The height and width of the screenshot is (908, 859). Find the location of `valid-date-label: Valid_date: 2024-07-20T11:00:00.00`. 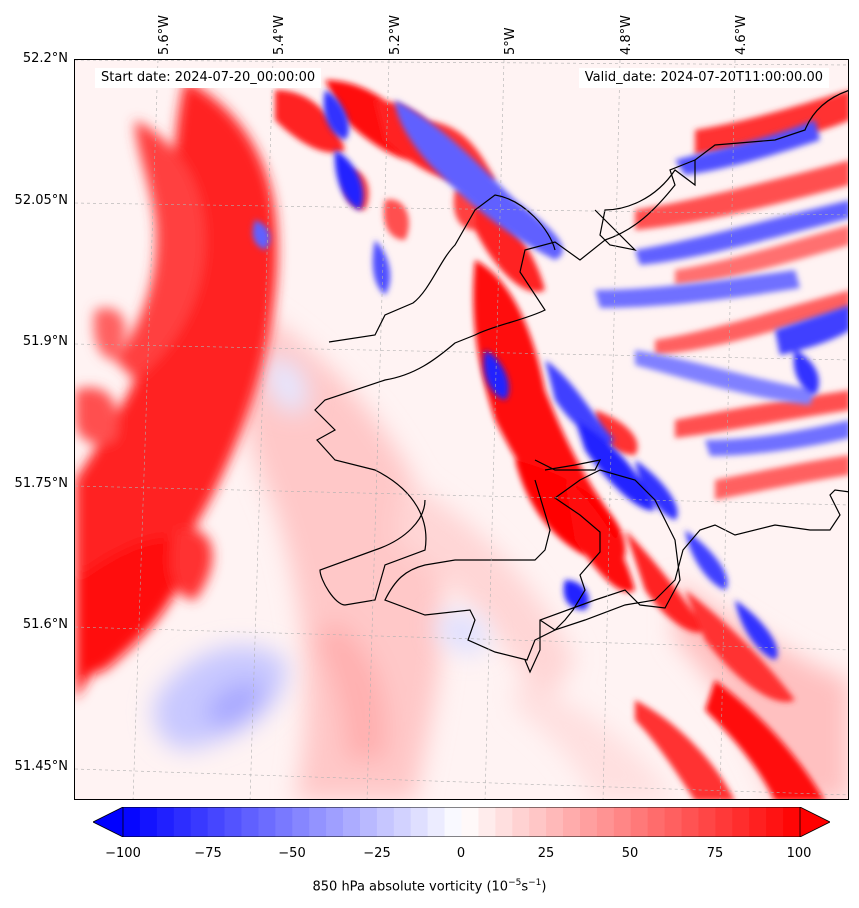

valid-date-label: Valid_date: 2024-07-20T11:00:00.00 is located at coordinates (703, 78).